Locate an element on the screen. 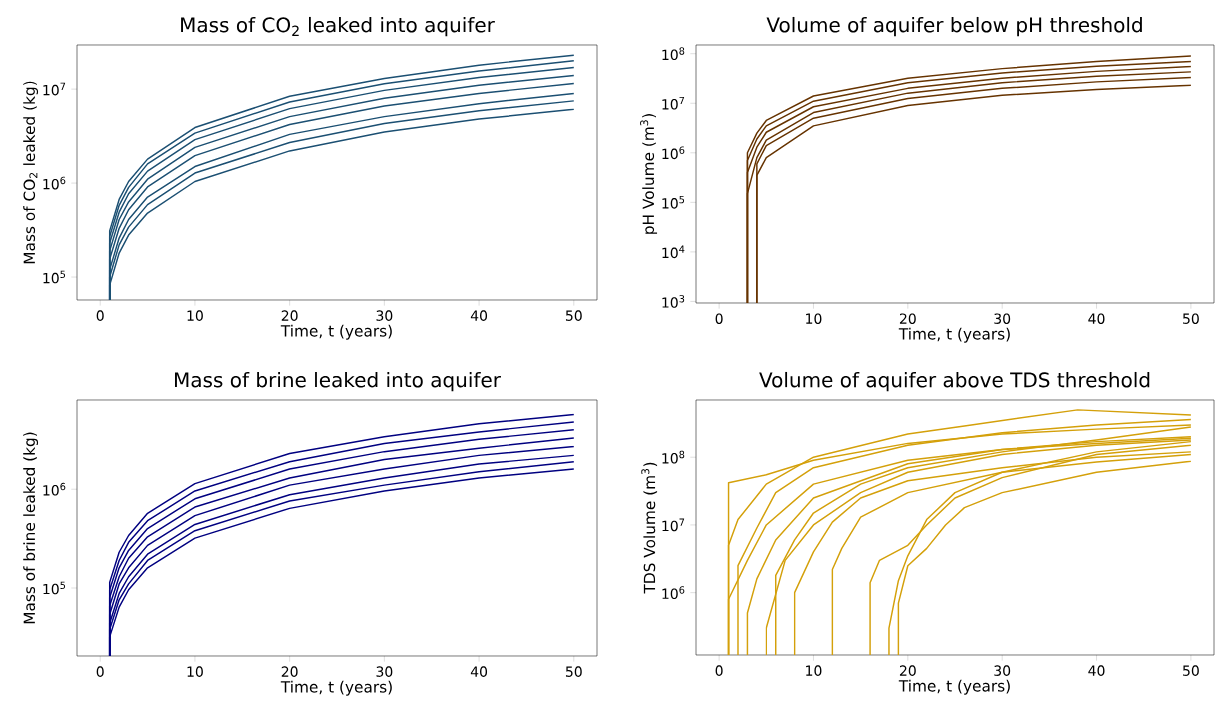 The height and width of the screenshot is (711, 1225). chart-title: Mass of brine leaked into aquifer is located at coordinates (338, 381).